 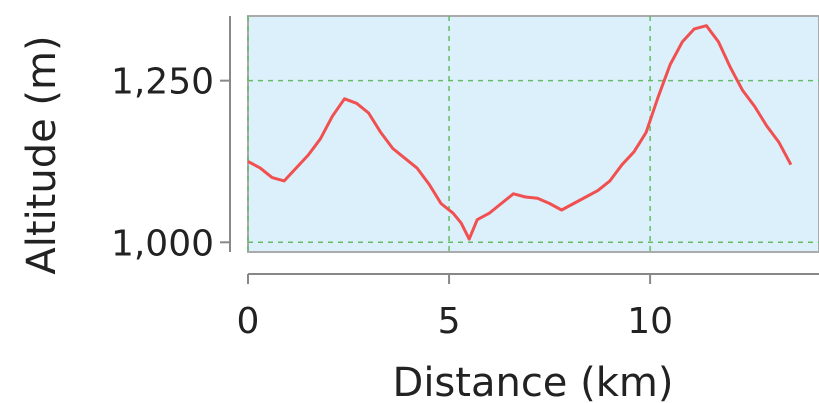 I want to click on x-tick-label-0: 0, so click(x=248, y=321).